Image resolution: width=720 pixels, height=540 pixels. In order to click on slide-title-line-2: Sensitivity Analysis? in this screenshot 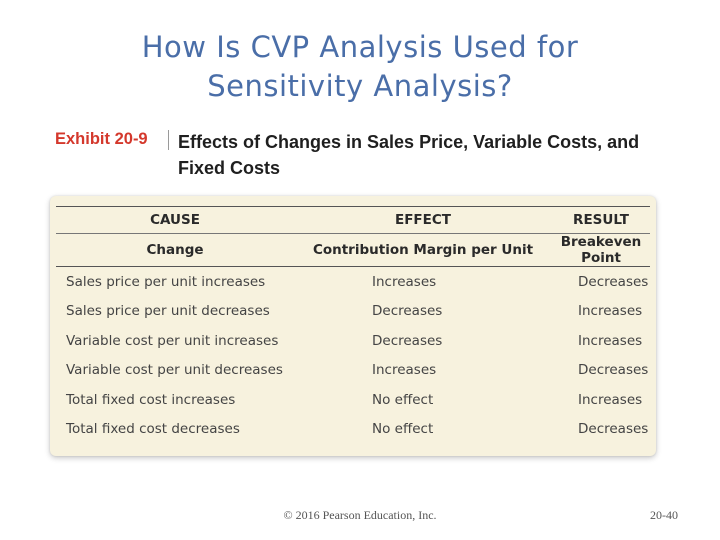, I will do `click(360, 86)`.